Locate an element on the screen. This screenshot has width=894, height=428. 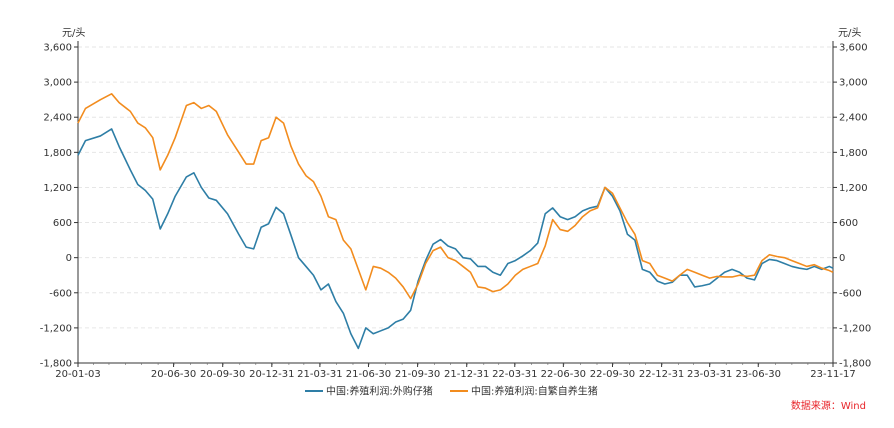
x-tick-label: 21-03-31 is located at coordinates (319, 374).